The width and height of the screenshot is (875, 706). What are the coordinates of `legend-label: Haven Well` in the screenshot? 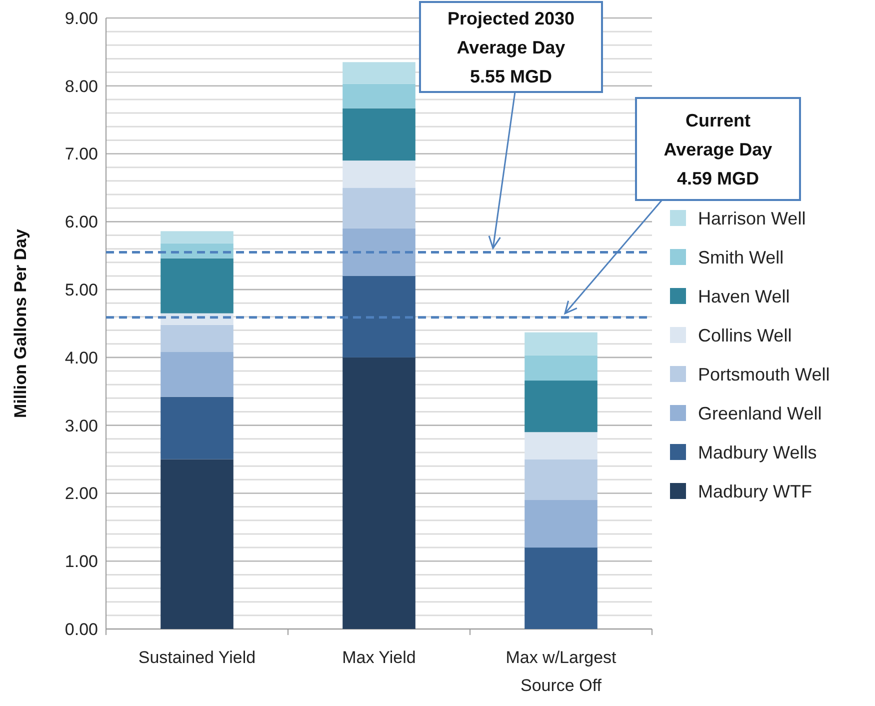 It's located at (744, 296).